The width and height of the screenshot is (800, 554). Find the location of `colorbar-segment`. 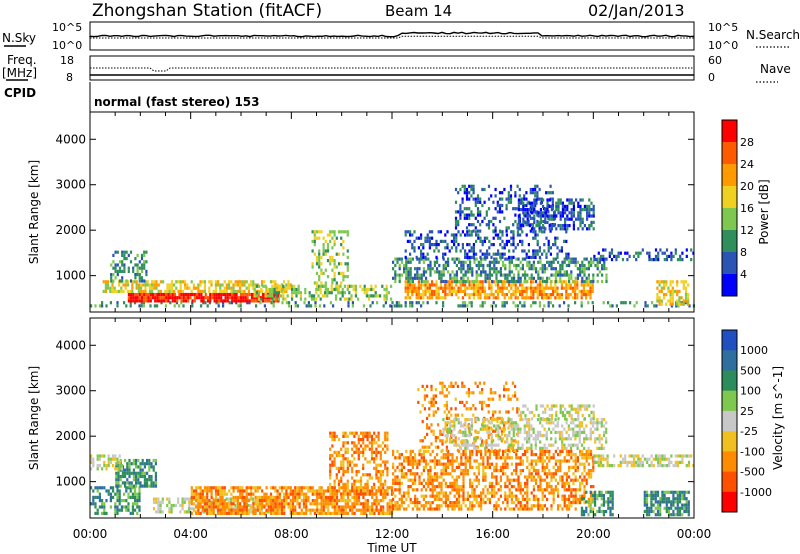

colorbar-segment is located at coordinates (729, 263).